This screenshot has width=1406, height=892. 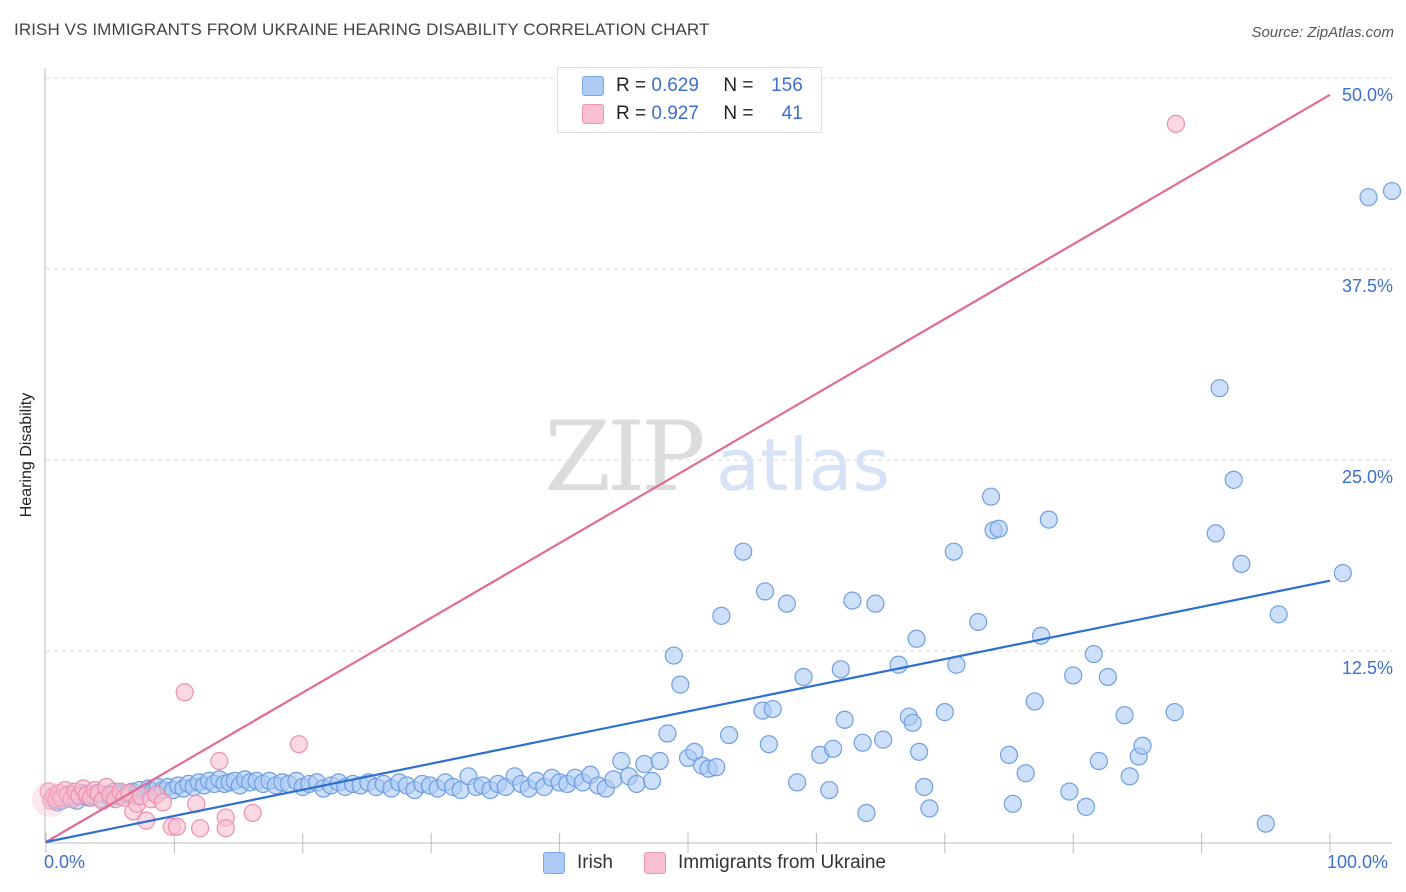 What do you see at coordinates (1322, 32) in the screenshot?
I see `source-credit: Source: ZipAtlas.com` at bounding box center [1322, 32].